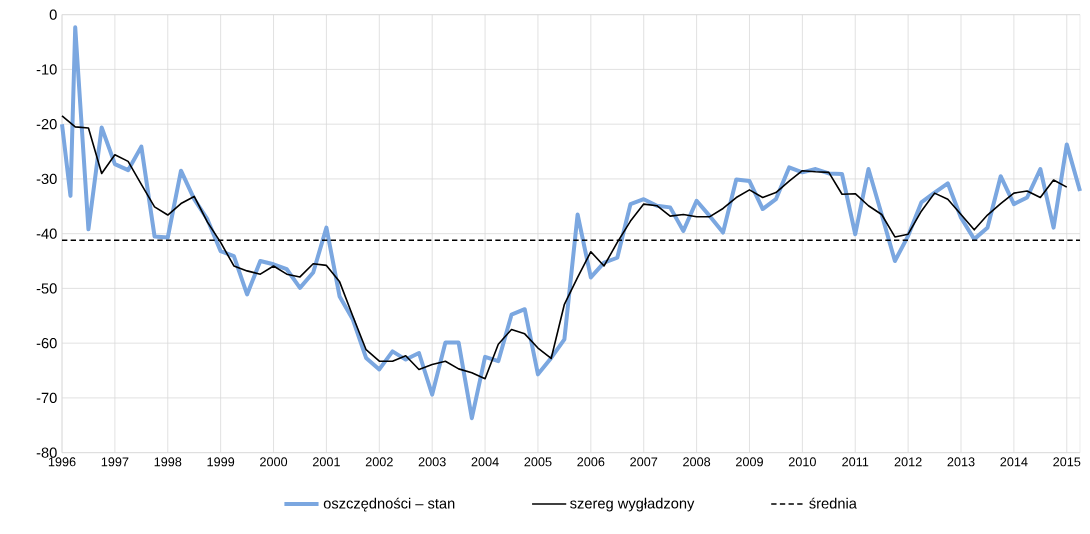 Image resolution: width=1090 pixels, height=534 pixels. Describe the element at coordinates (632, 504) in the screenshot. I see `legend-label: szereg wygładzony` at that location.